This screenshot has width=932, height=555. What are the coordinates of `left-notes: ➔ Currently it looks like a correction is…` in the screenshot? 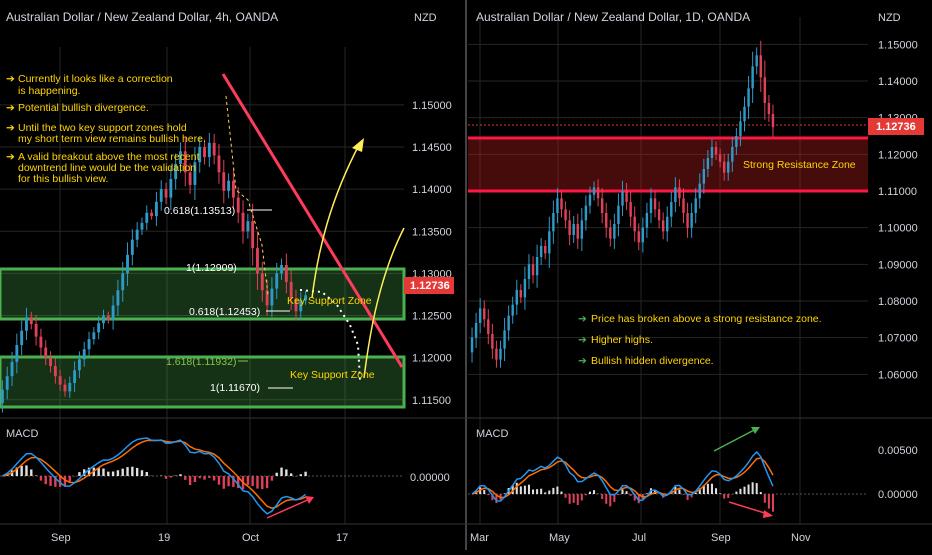 It's located at (106, 129).